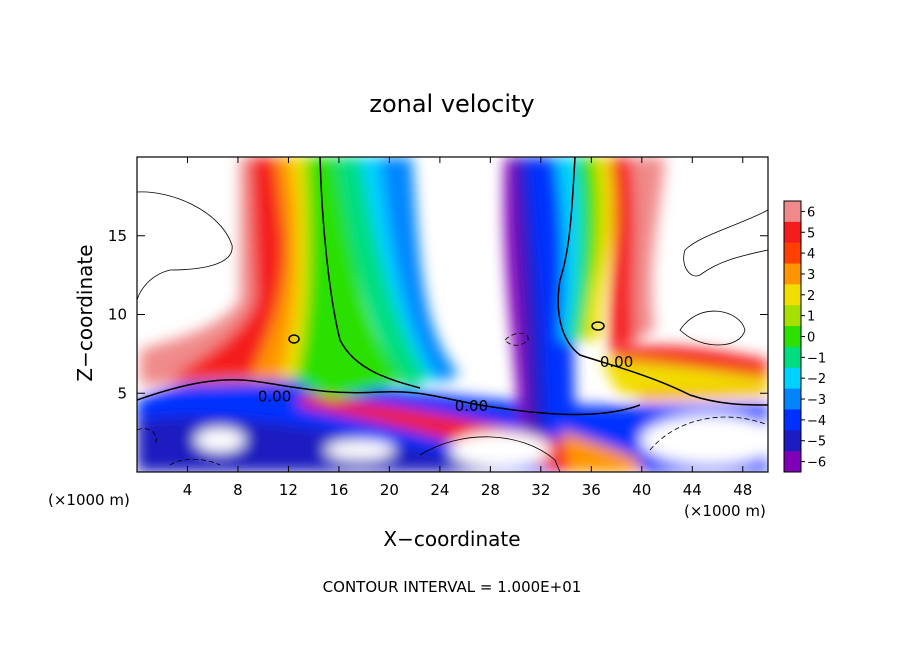  What do you see at coordinates (389, 397) in the screenshot?
I see `contour-zero-left` at bounding box center [389, 397].